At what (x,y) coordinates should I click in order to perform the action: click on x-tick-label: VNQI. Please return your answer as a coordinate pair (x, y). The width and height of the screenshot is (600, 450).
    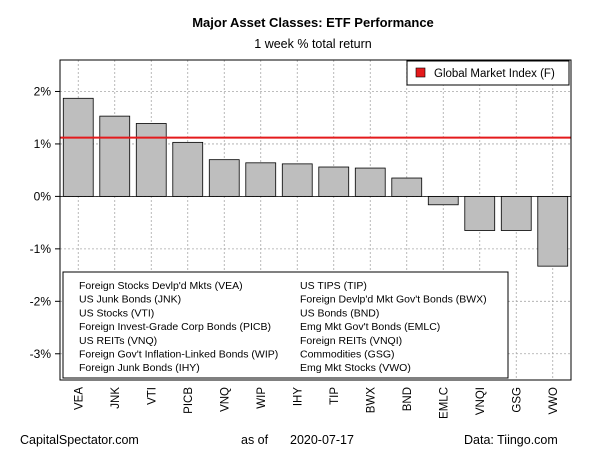
    Looking at the image, I should click on (481, 401).